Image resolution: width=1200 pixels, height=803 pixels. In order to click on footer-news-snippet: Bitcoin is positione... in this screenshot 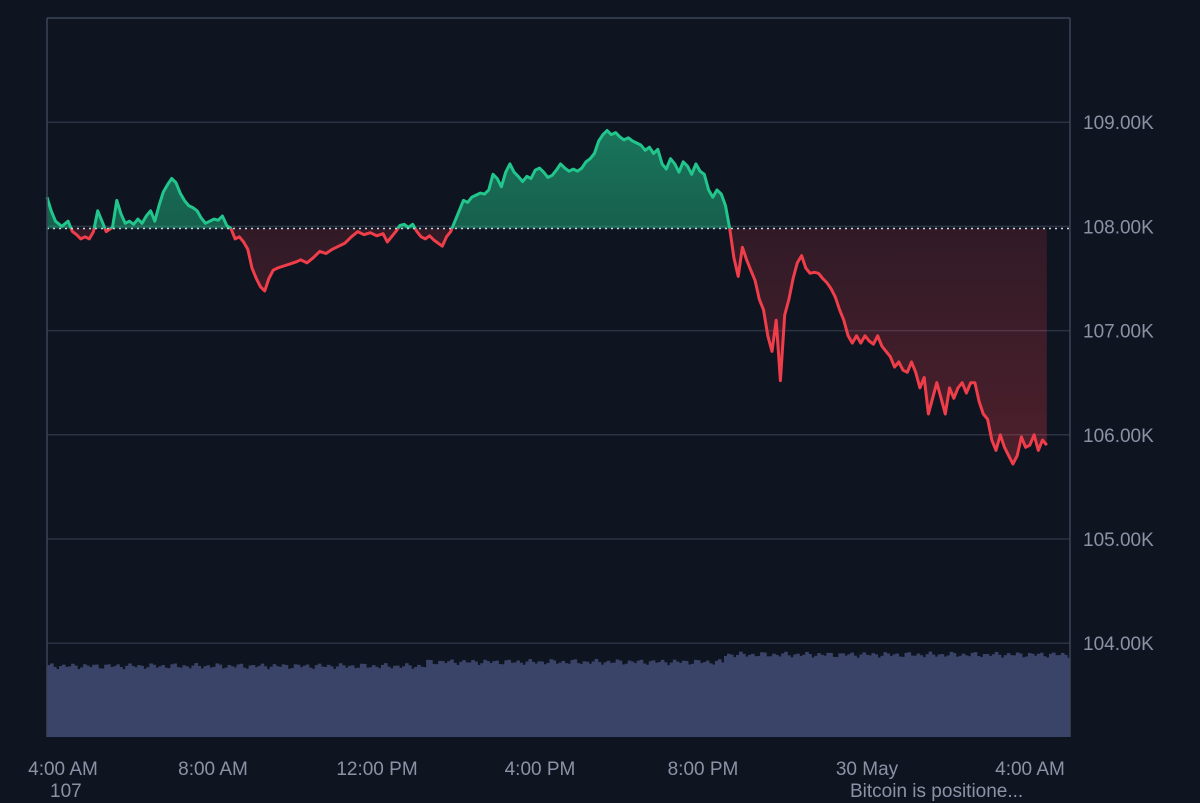, I will do `click(937, 791)`.